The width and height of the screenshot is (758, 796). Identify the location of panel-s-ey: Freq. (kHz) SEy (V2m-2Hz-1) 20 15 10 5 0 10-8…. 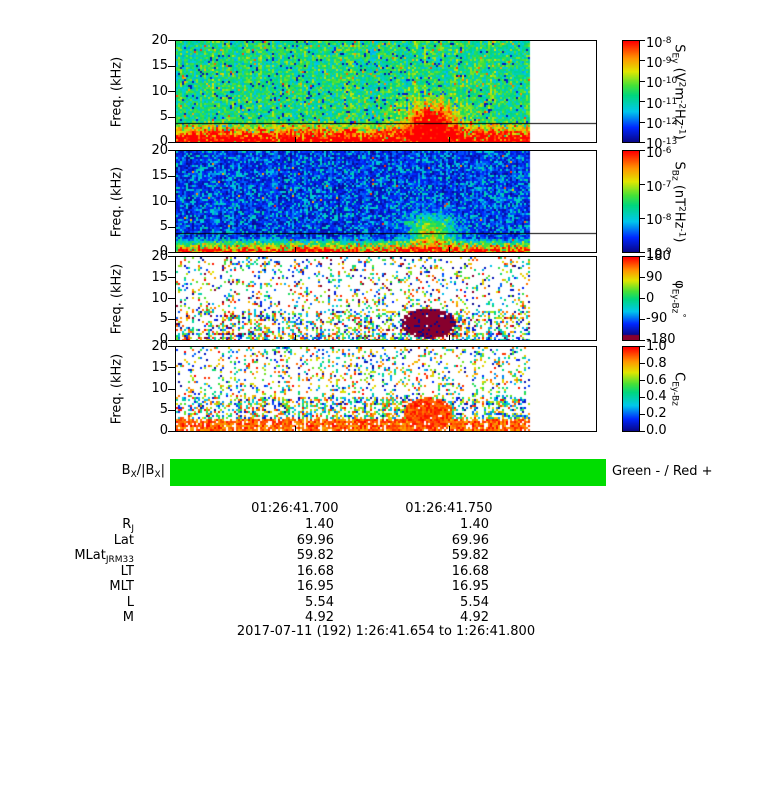
(379, 92).